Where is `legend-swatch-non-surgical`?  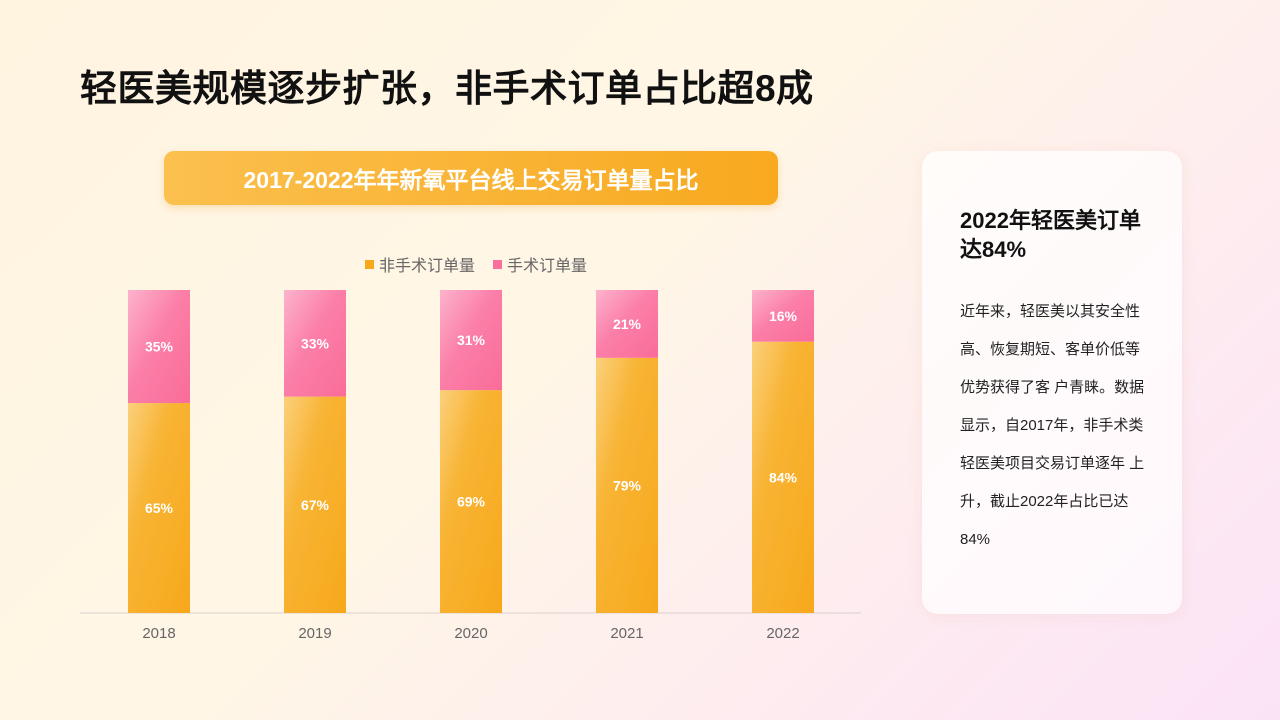 legend-swatch-non-surgical is located at coordinates (369, 264).